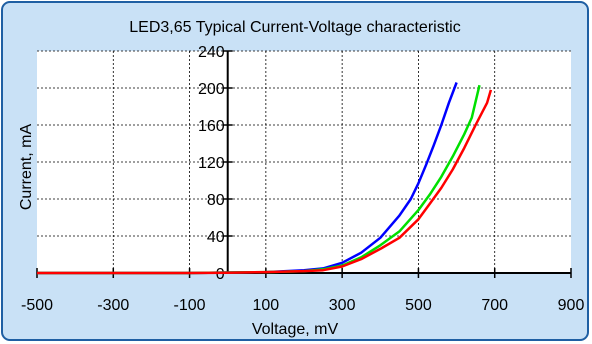  I want to click on x-tick-label: -500, so click(37, 305).